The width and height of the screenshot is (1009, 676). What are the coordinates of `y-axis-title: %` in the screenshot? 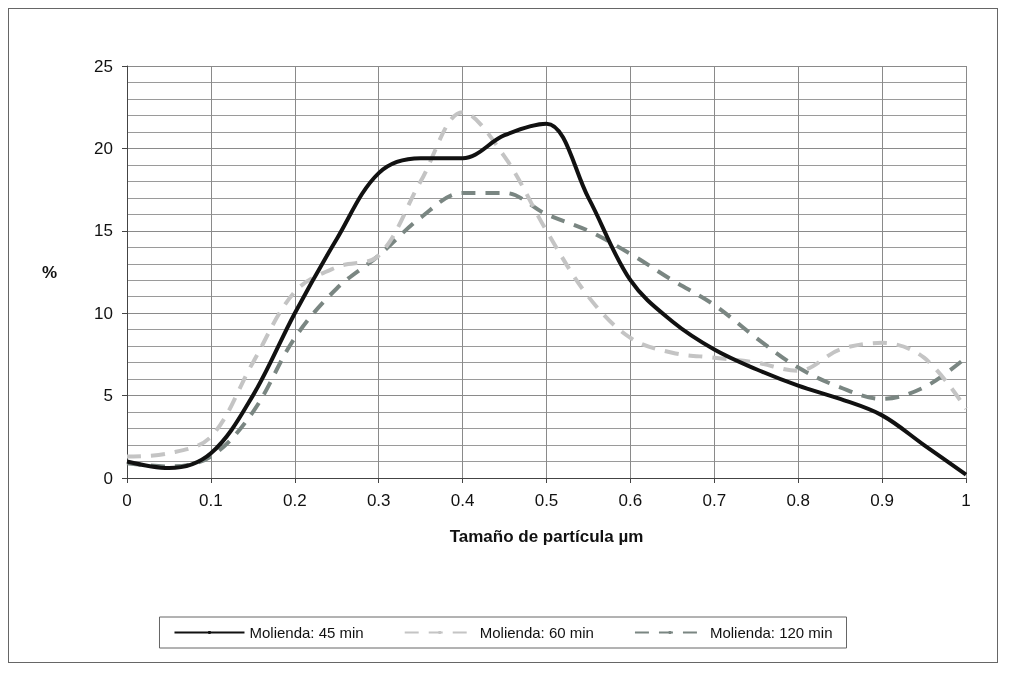 It's located at (49, 272).